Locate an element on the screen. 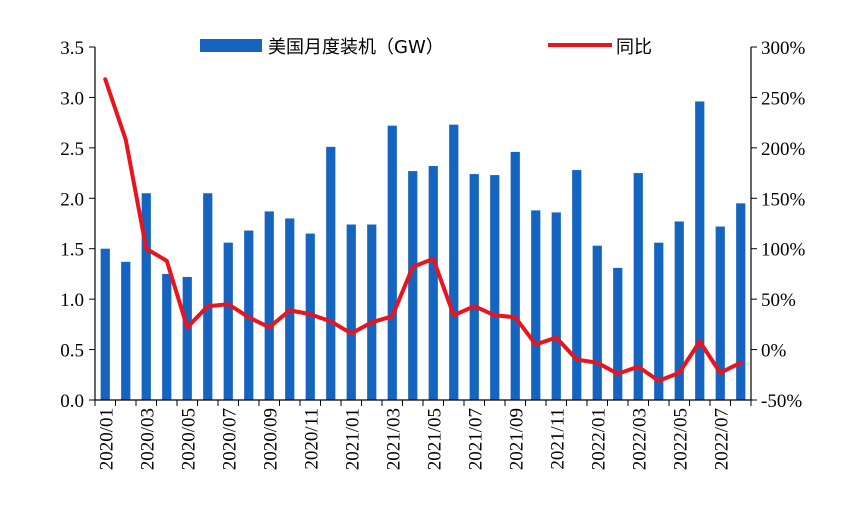 The height and width of the screenshot is (513, 855). x-tick-label: 2020/01 is located at coordinates (106, 439).